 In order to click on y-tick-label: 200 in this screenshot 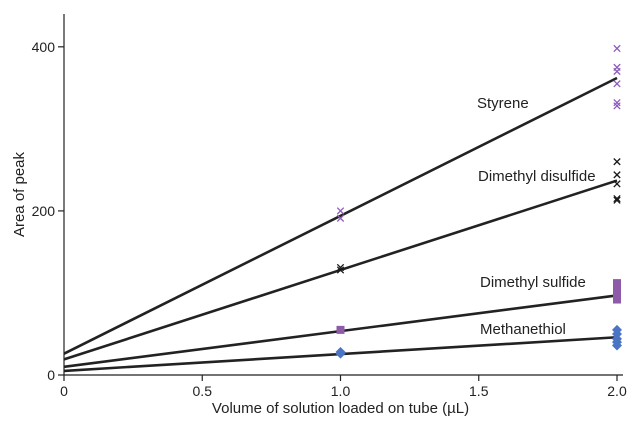, I will do `click(44, 211)`.